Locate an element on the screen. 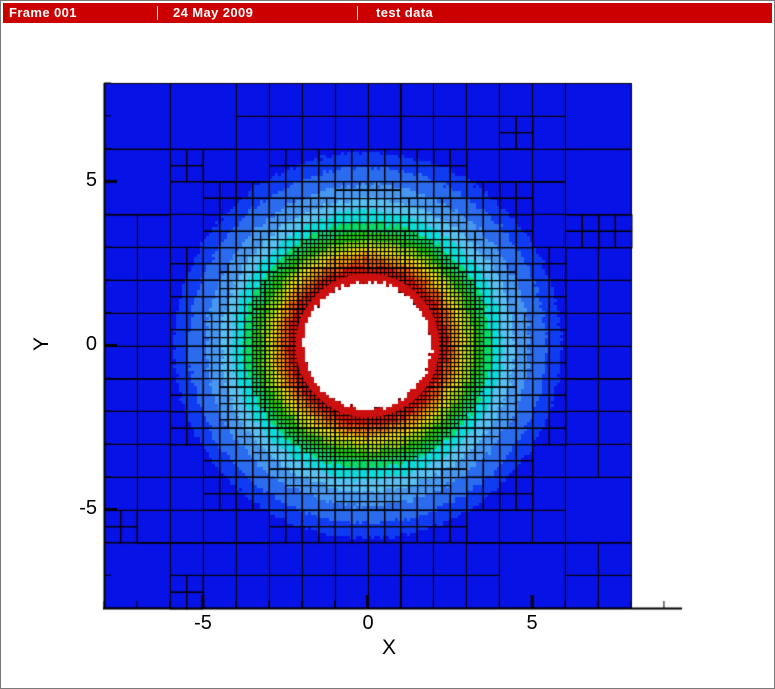 Image resolution: width=775 pixels, height=689 pixels. y-tick-label-0: 0 is located at coordinates (91, 344).